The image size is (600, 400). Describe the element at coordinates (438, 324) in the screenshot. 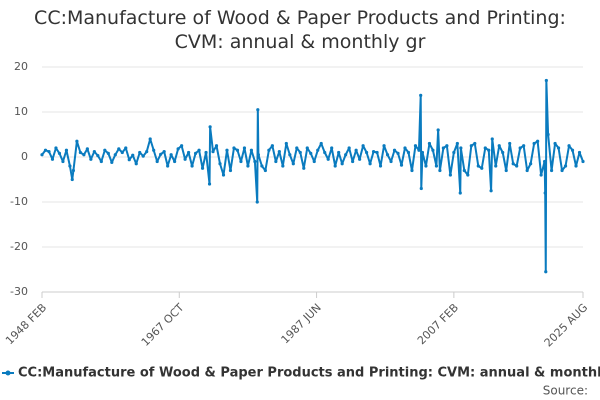

I see `x-tick-label: 2007 FEB` at that location.